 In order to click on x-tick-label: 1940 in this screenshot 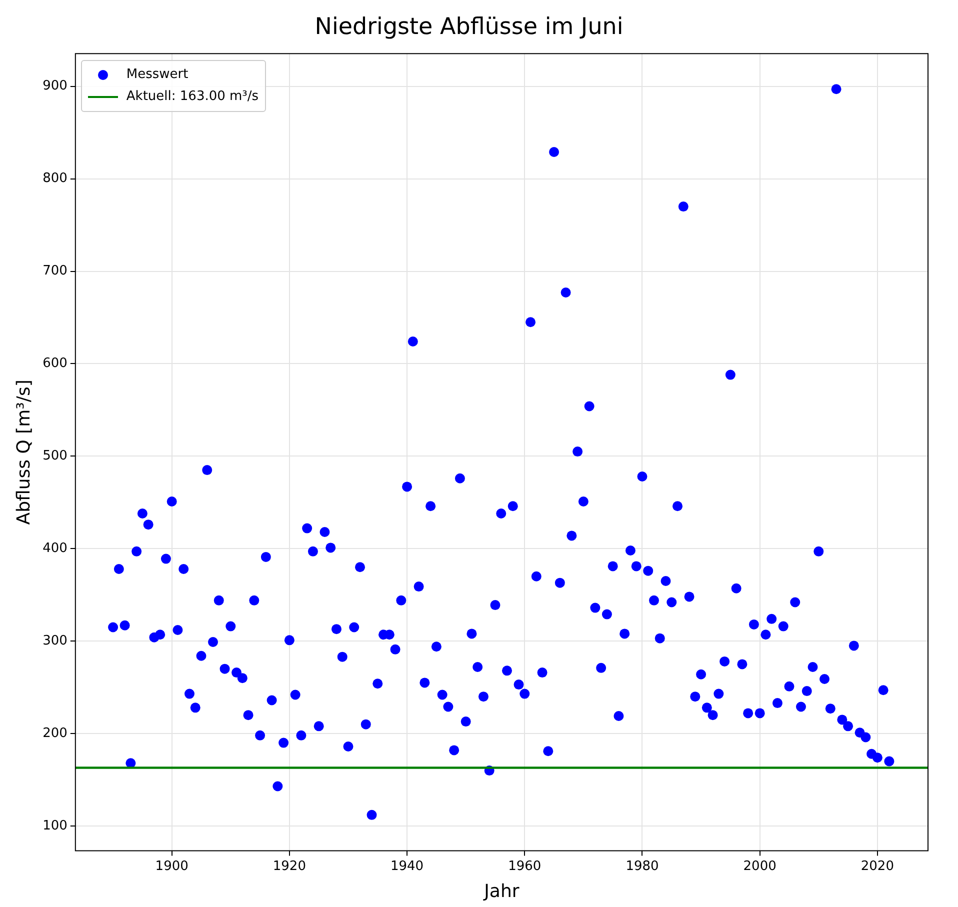, I will do `click(407, 866)`.